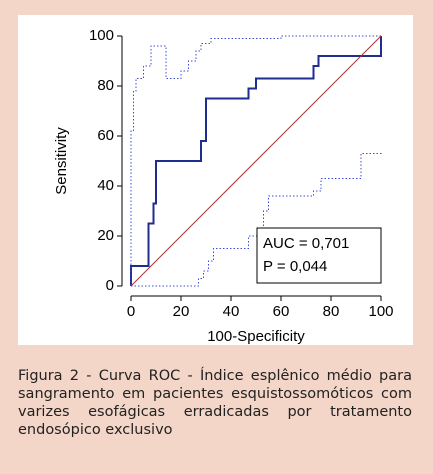  I want to click on y-tick-label: 0, so click(110, 285).